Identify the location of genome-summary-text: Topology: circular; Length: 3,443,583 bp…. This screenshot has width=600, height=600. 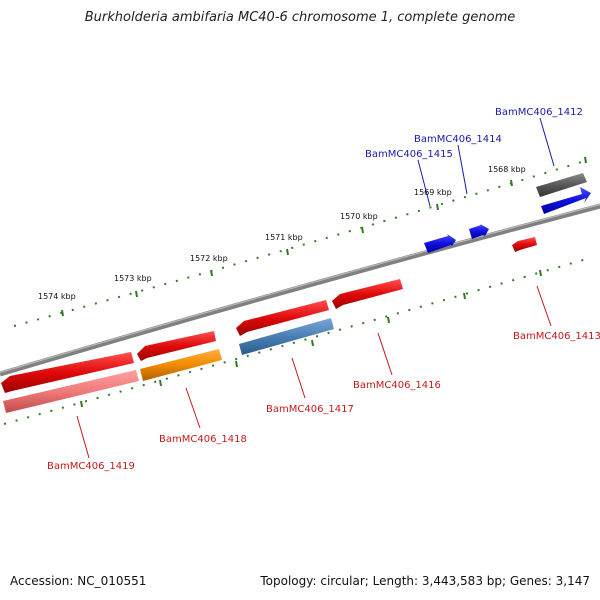
(425, 581).